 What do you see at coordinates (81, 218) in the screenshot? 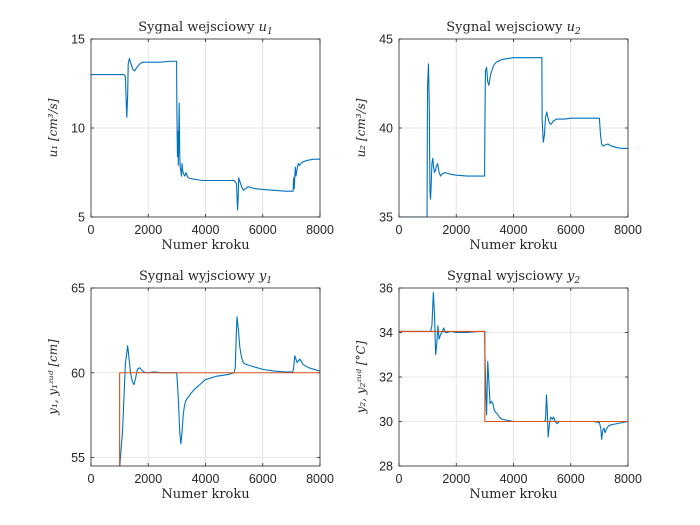
I see `y-tick-label: 5` at bounding box center [81, 218].